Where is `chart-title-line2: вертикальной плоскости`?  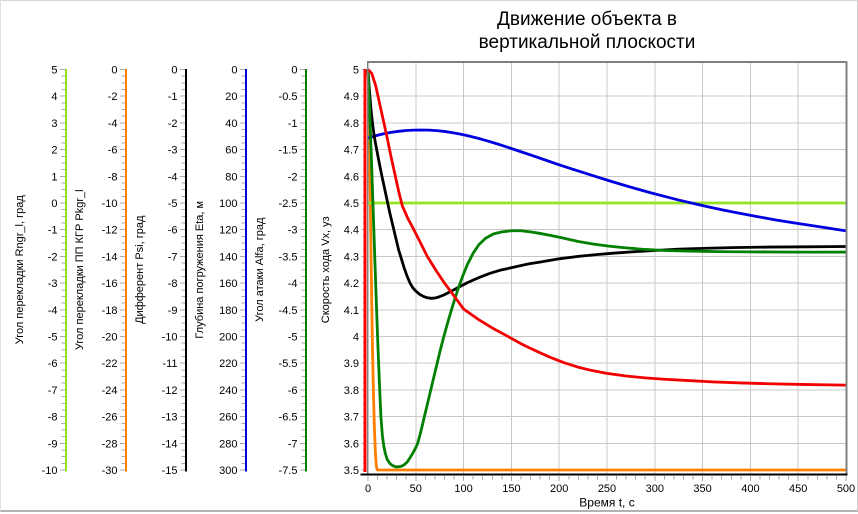
chart-title-line2: вертикальной плоскости is located at coordinates (587, 42).